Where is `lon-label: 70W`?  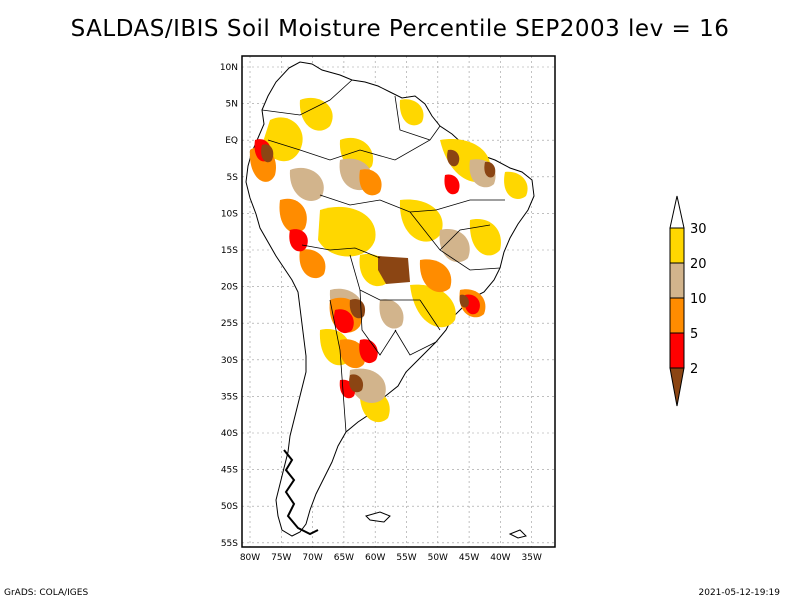 lon-label: 70W is located at coordinates (312, 558).